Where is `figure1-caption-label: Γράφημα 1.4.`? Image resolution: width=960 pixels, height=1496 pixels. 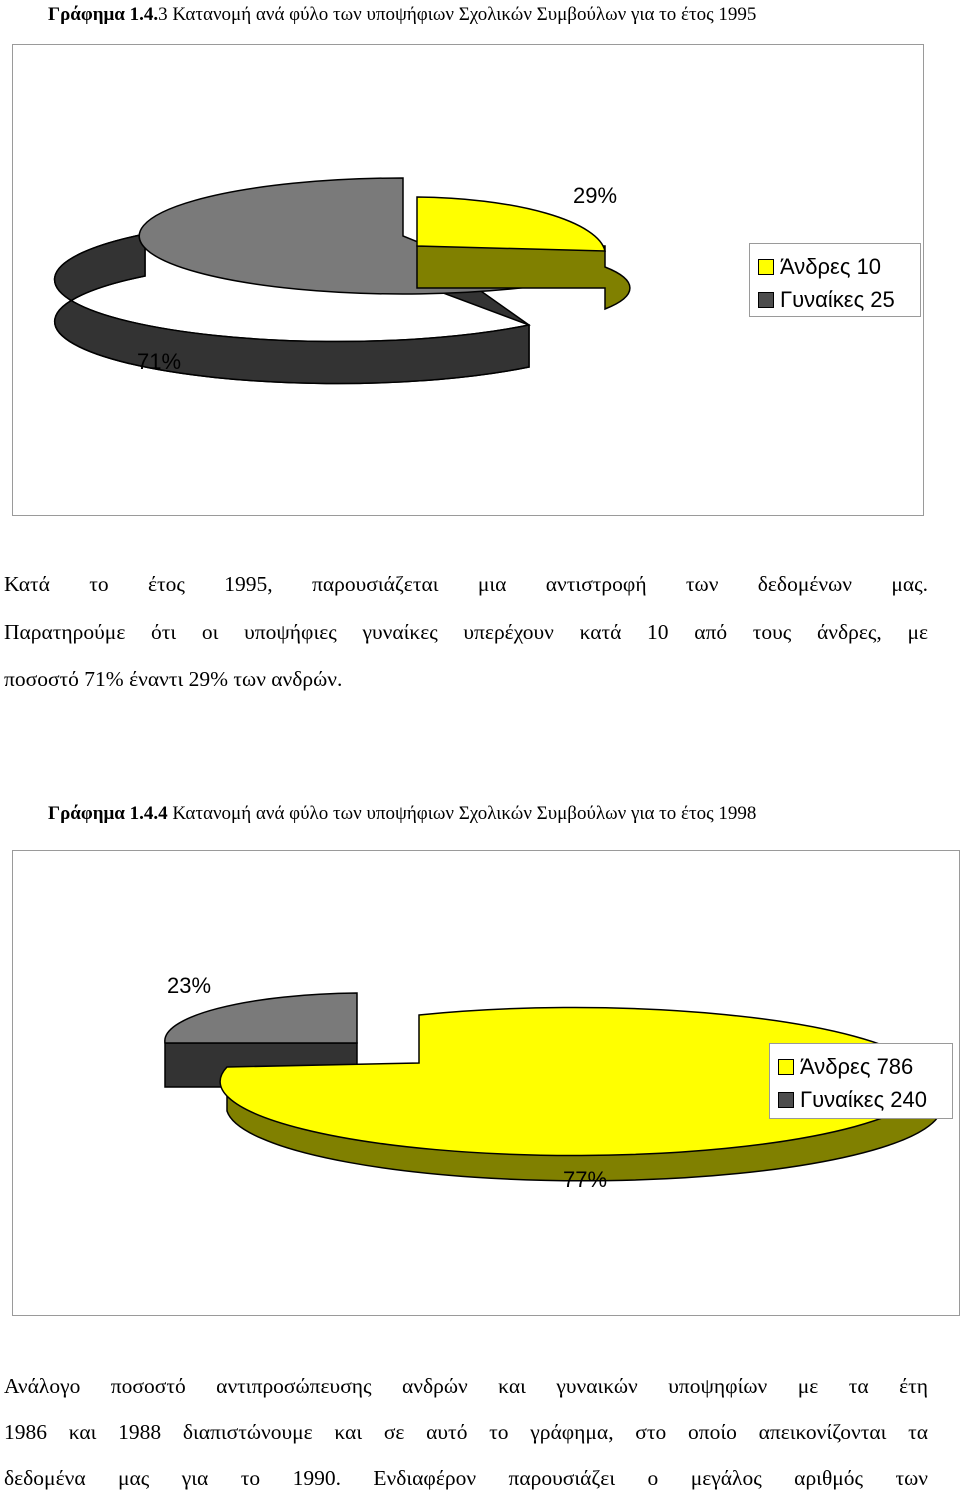
figure1-caption-label: Γράφημα 1.4. is located at coordinates (103, 14).